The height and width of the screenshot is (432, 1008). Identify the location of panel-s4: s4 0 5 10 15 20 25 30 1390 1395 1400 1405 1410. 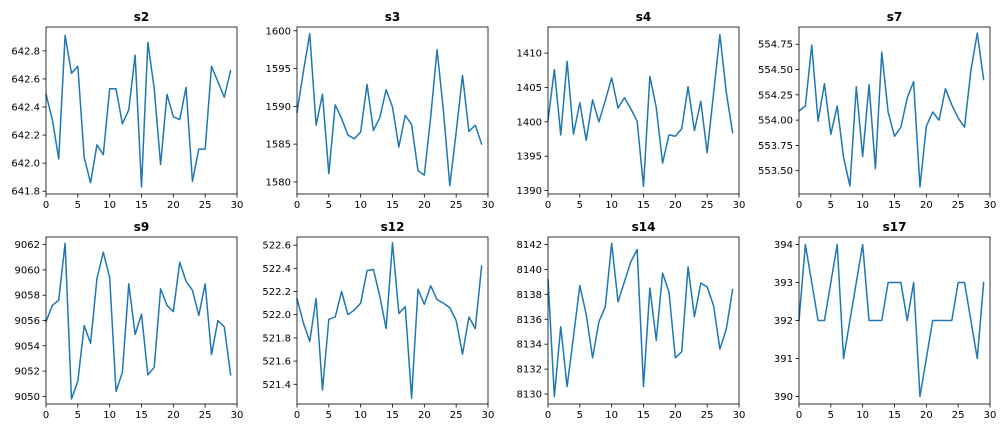
(631, 110).